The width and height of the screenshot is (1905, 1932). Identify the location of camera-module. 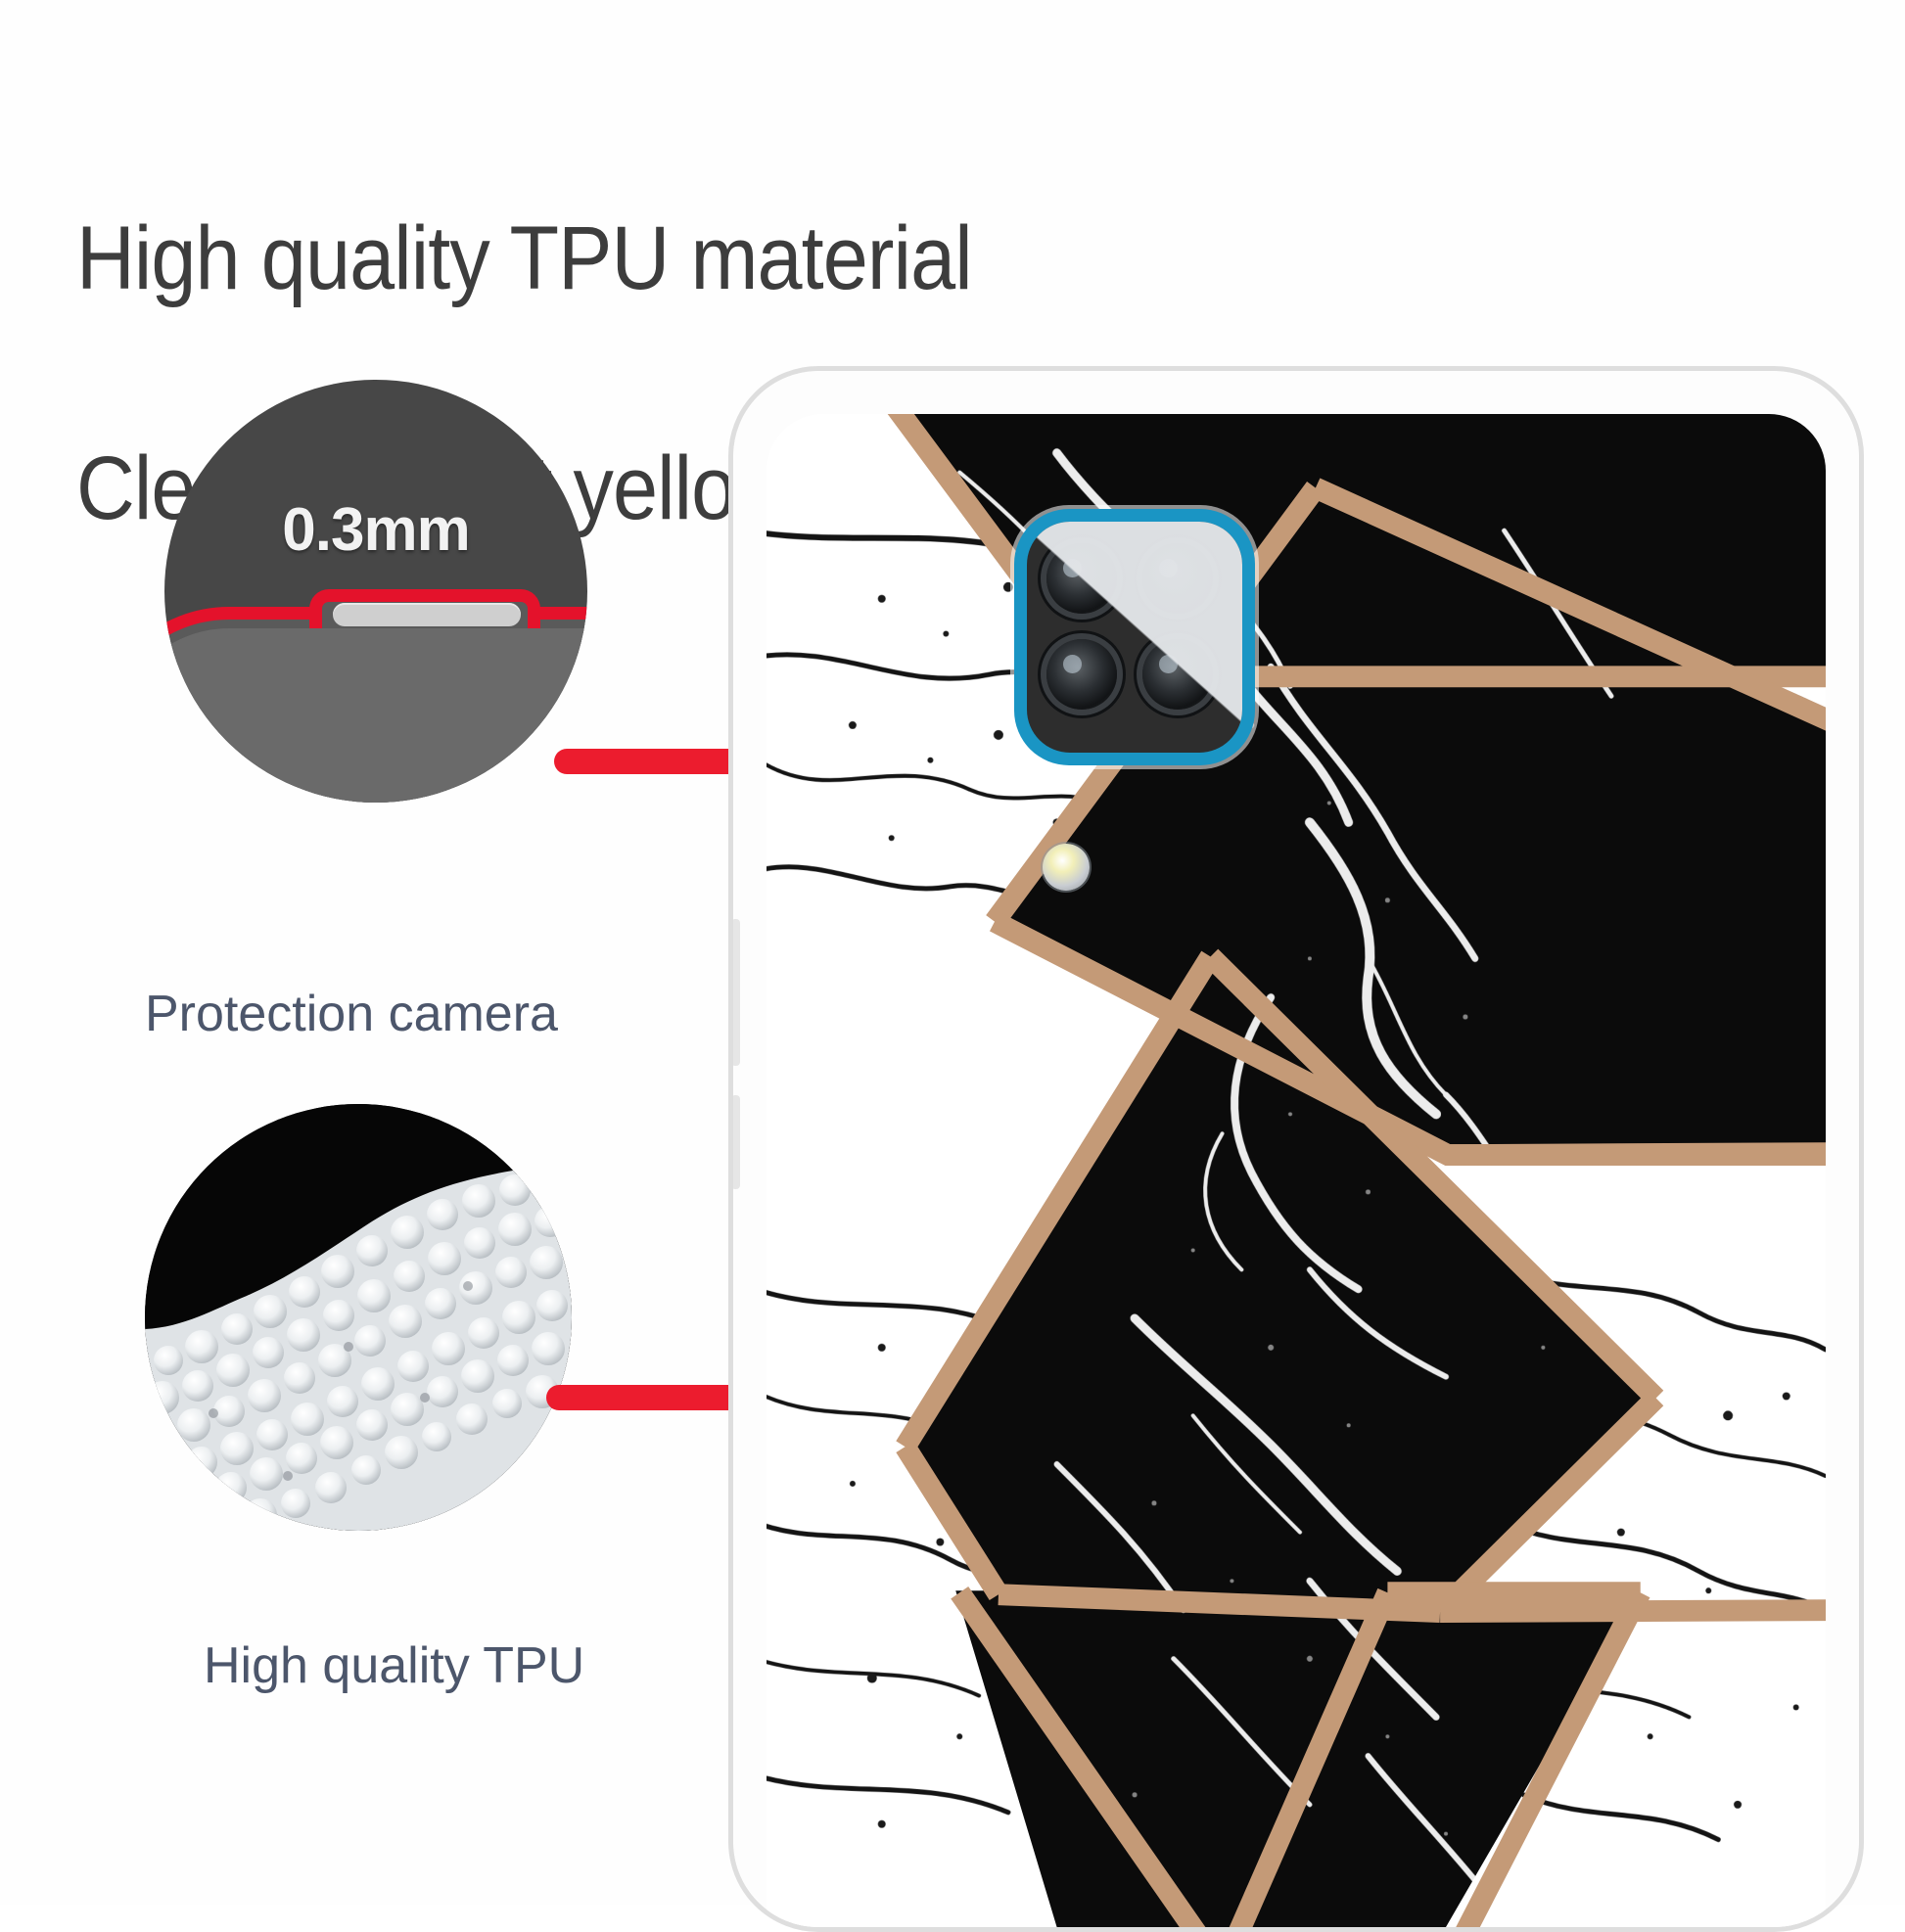
(1134, 637).